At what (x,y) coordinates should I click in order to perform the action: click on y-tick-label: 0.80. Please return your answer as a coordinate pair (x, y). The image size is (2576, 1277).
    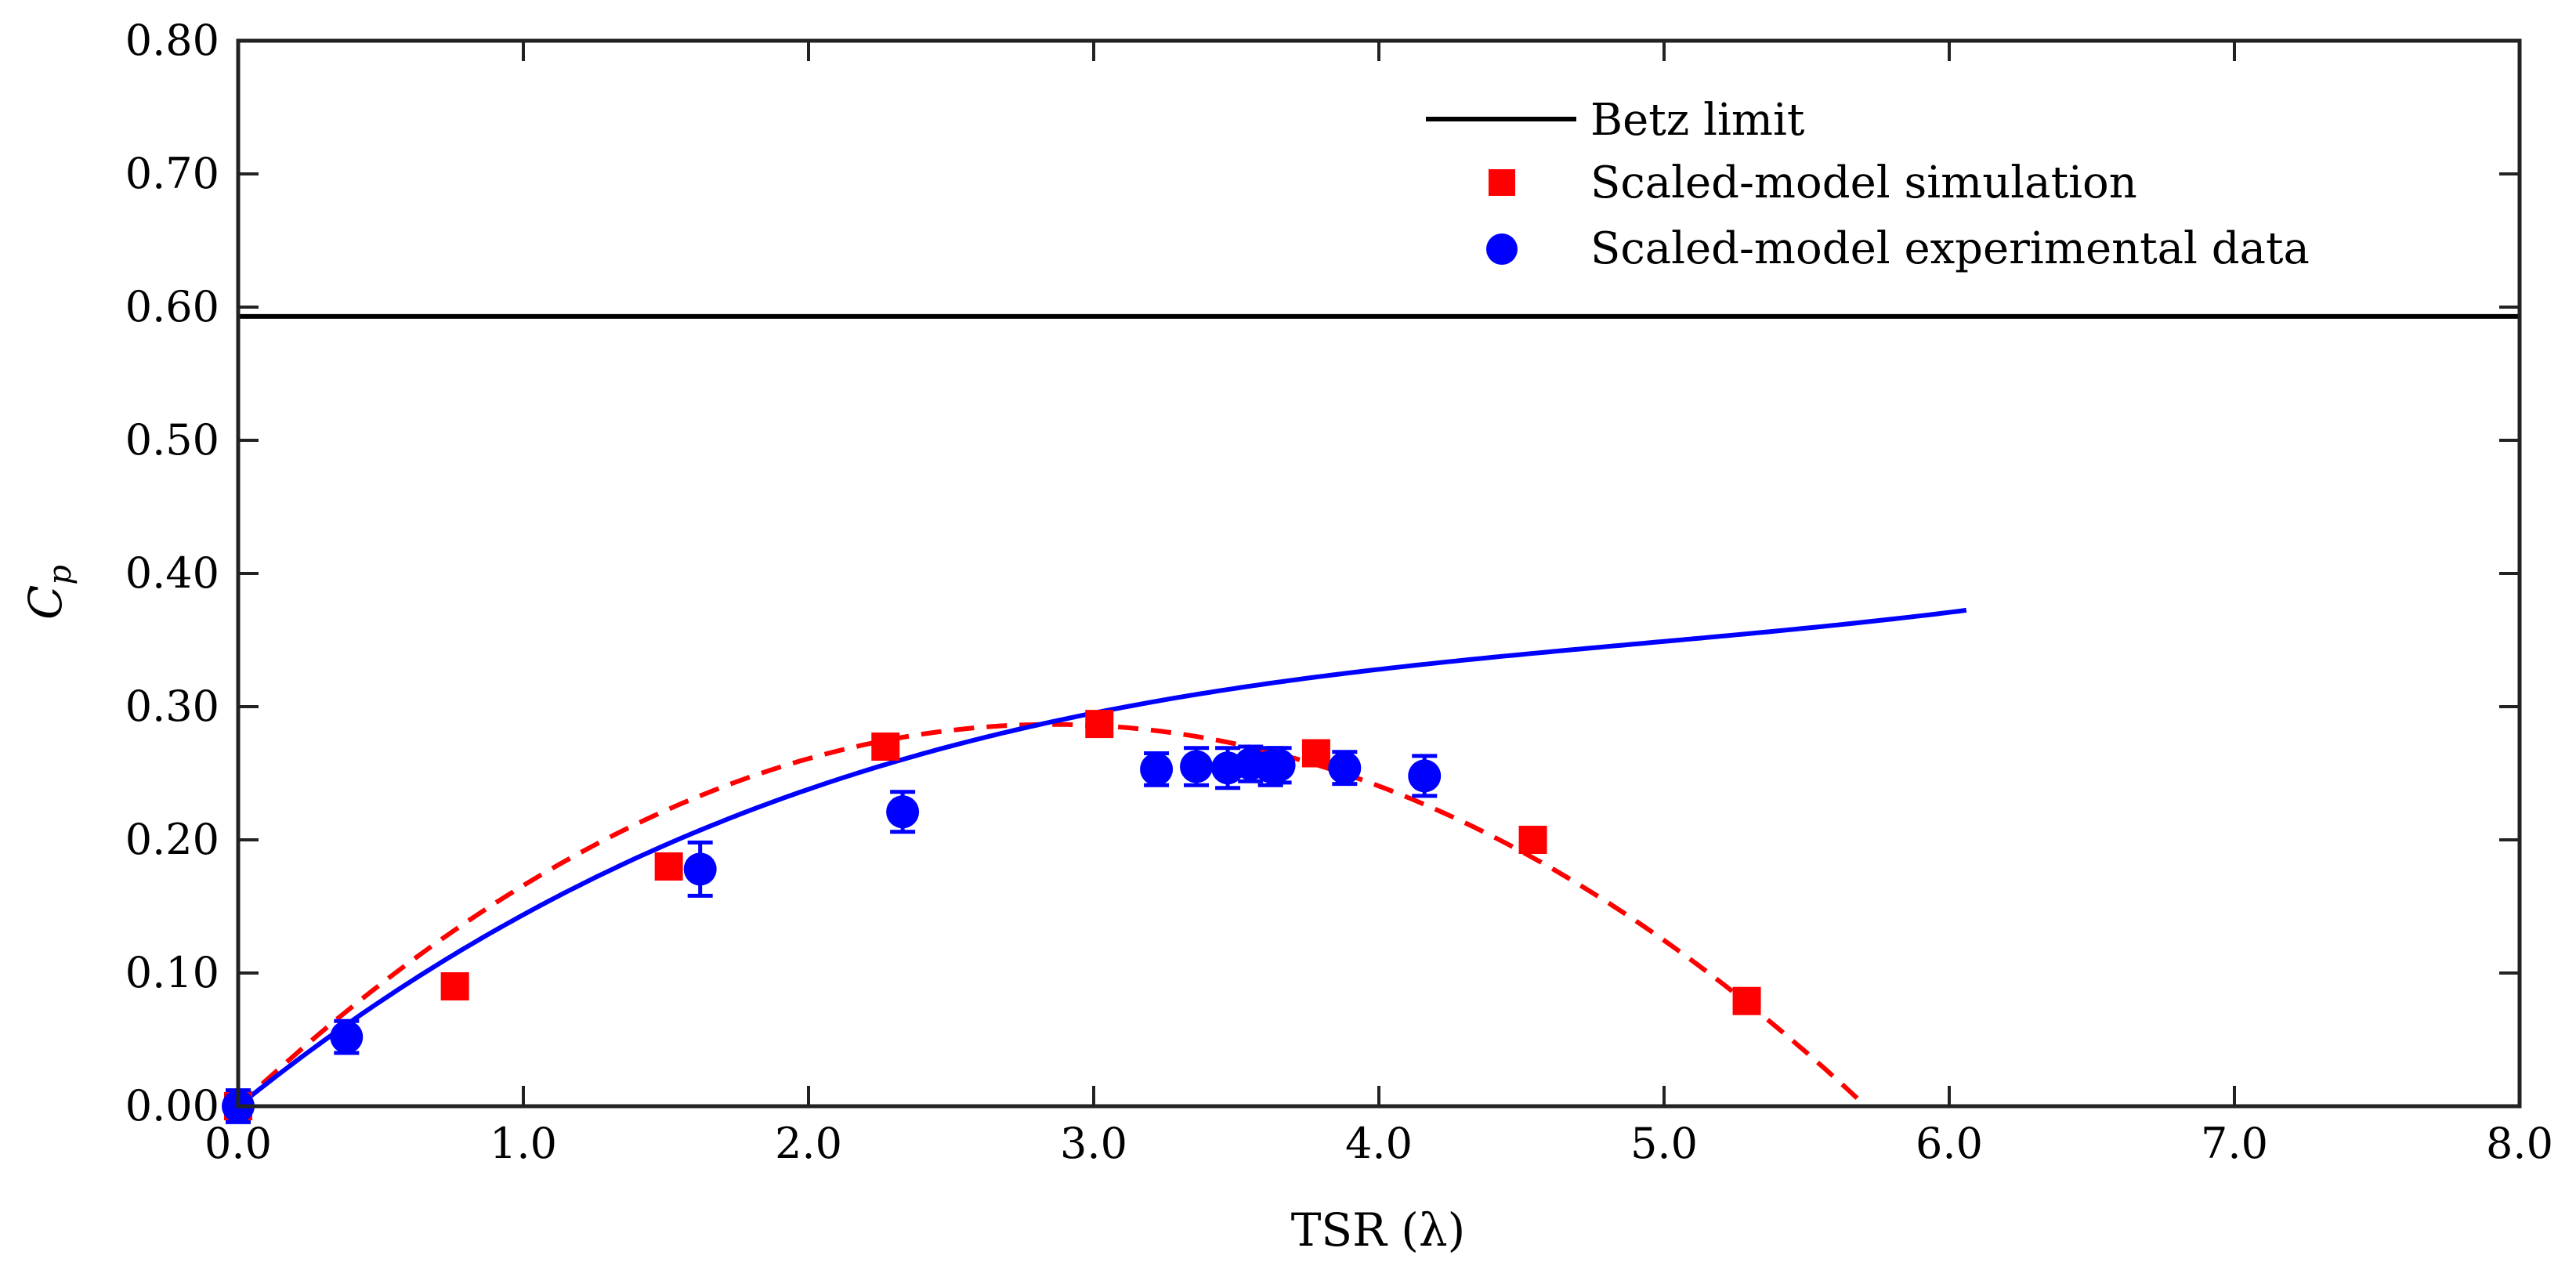
    Looking at the image, I should click on (172, 40).